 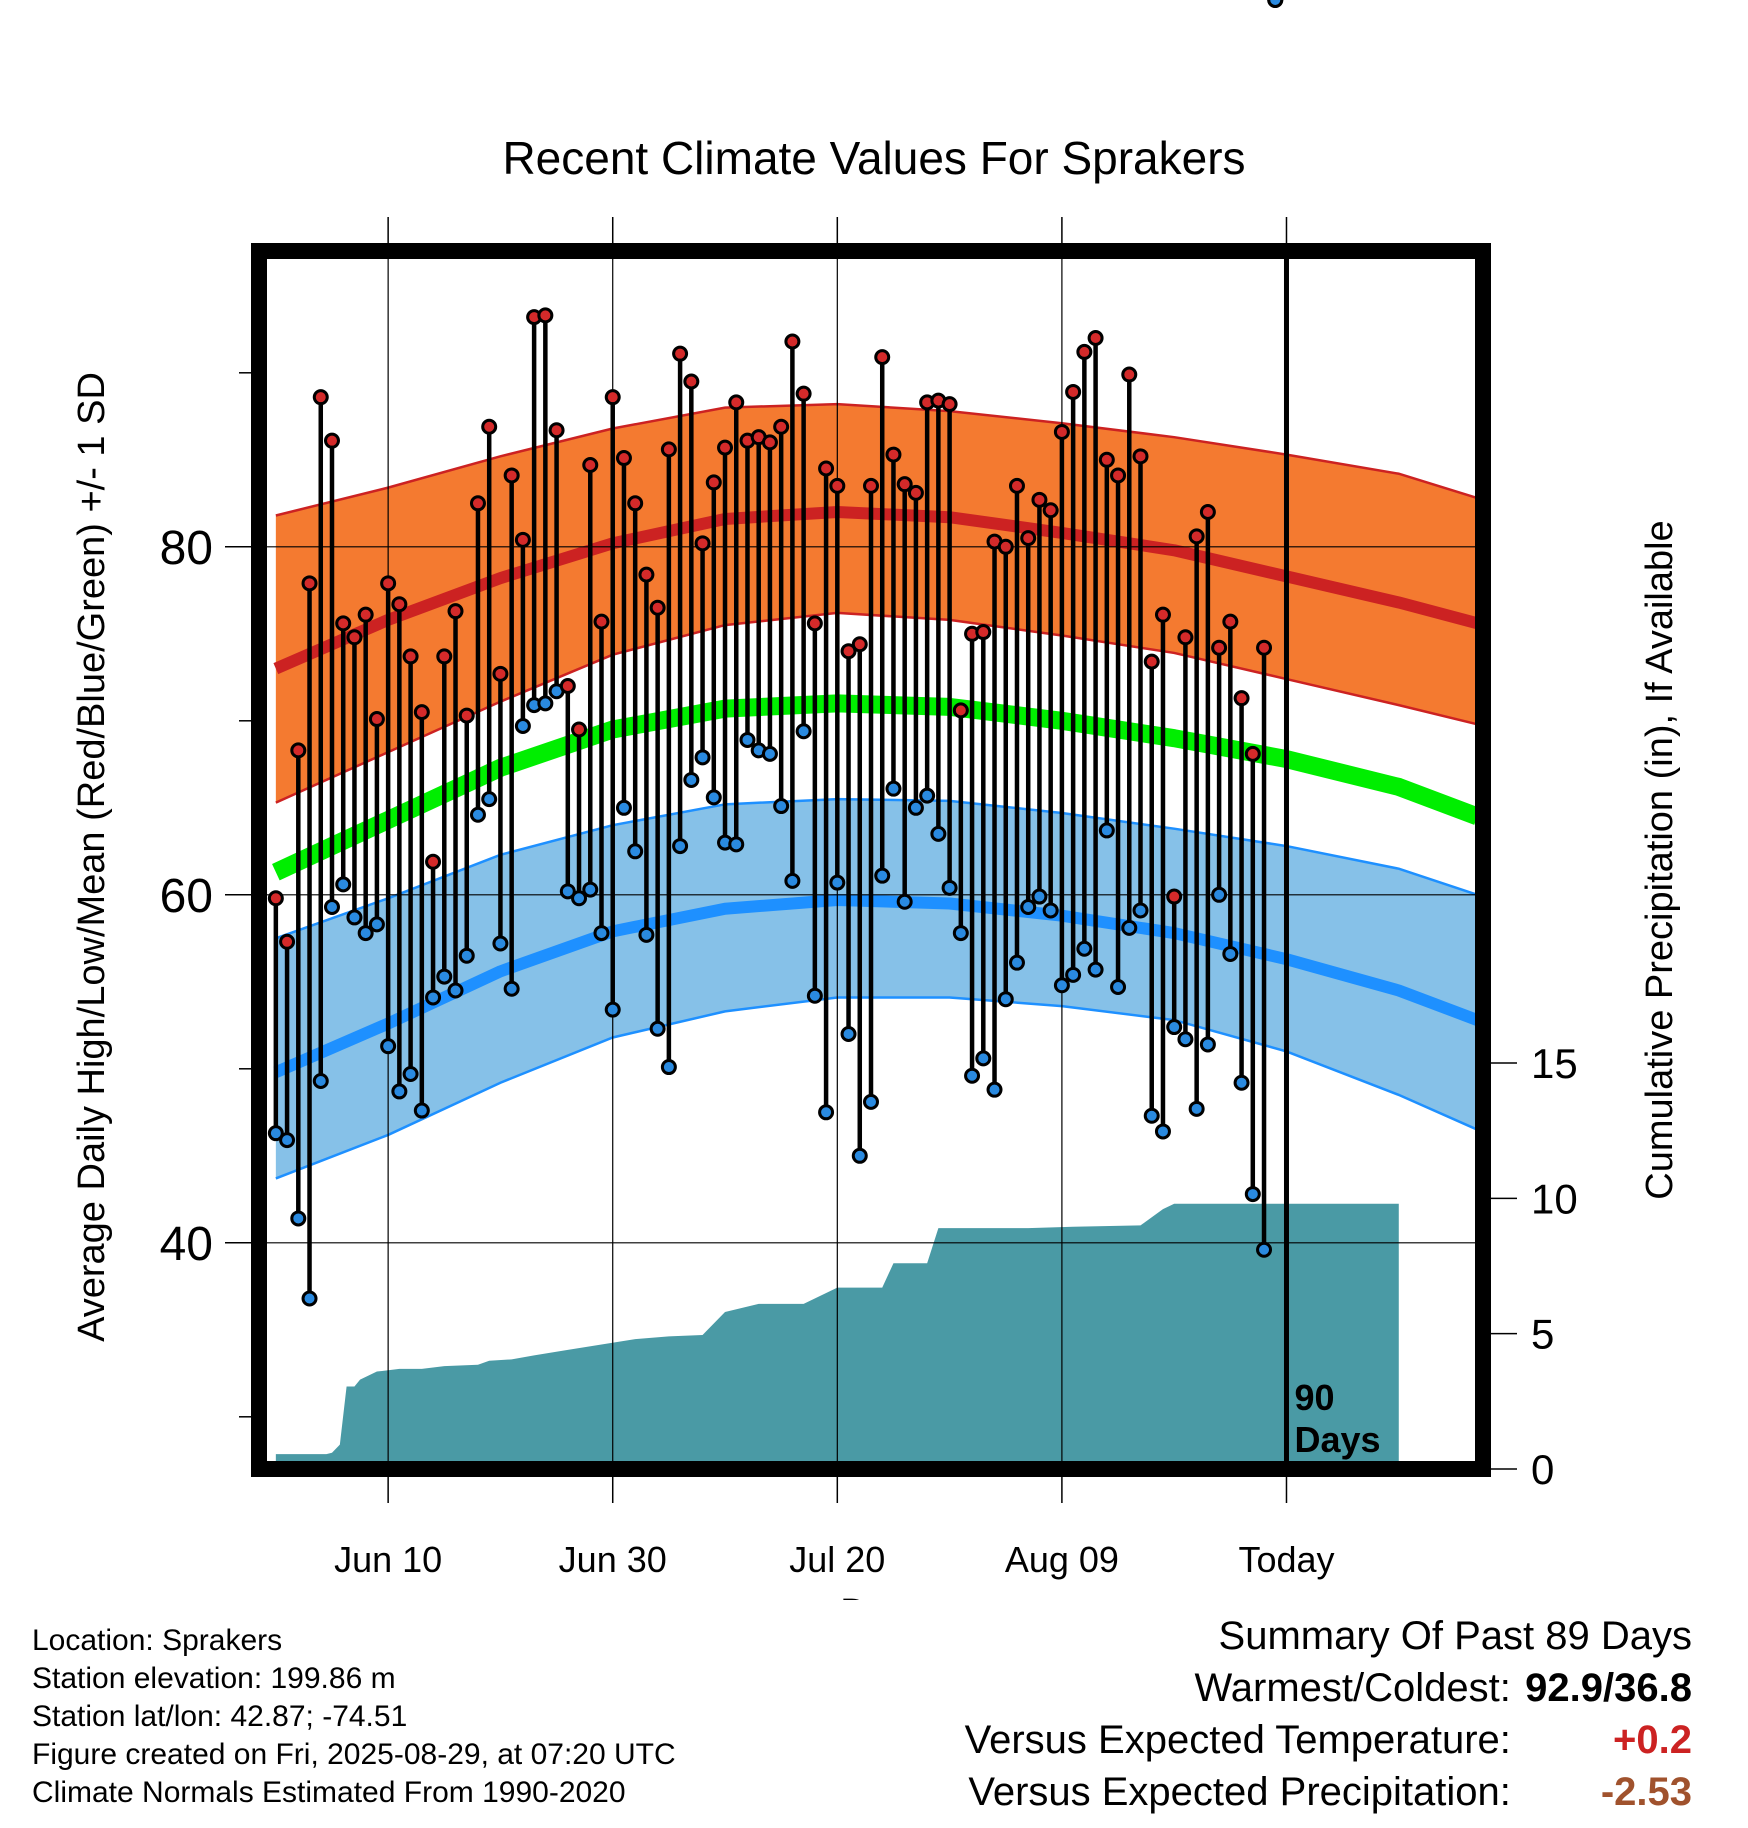 What do you see at coordinates (876, 459) in the screenshot?
I see `high-sd-band-upper-edge` at bounding box center [876, 459].